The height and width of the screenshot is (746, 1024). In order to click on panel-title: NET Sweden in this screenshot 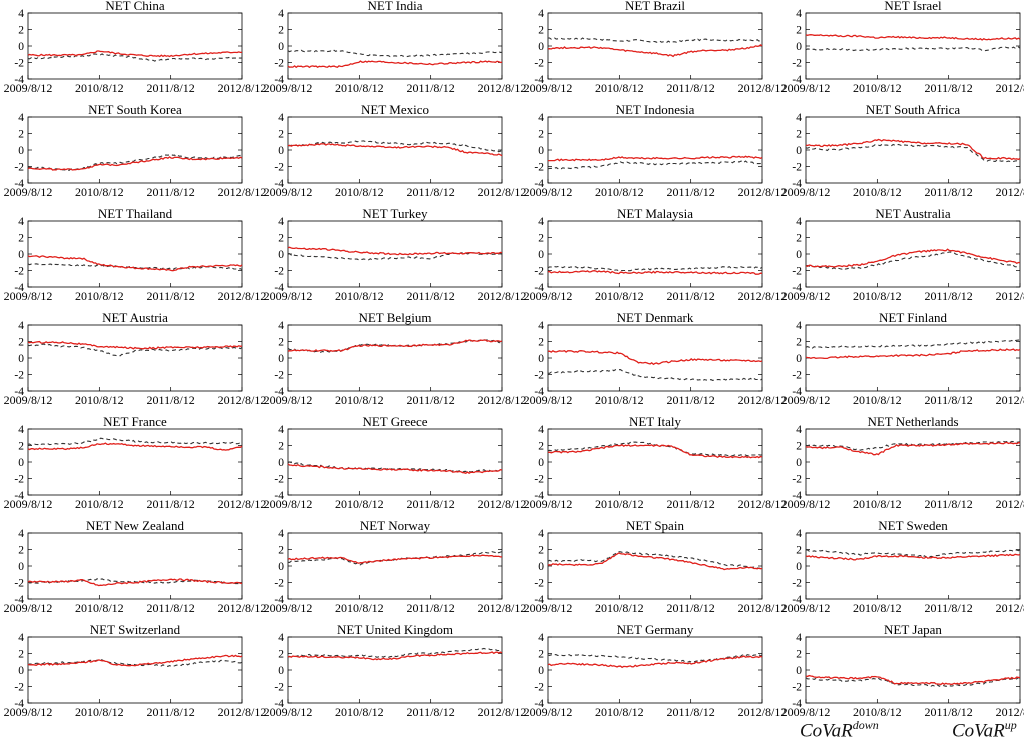, I will do `click(913, 525)`.